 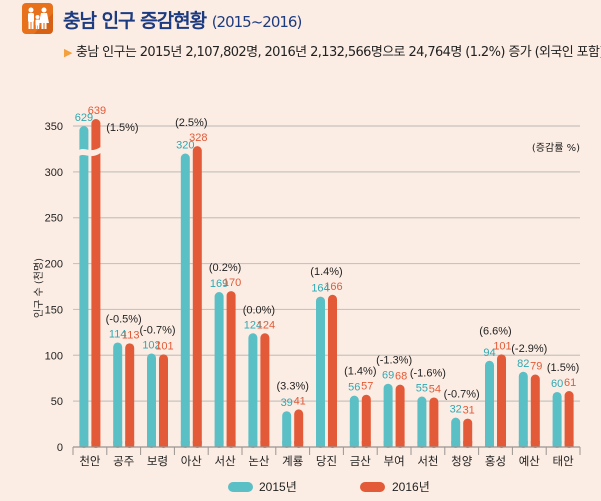 What do you see at coordinates (529, 349) in the screenshot?
I see `change-rate-label: (-2.9%)` at bounding box center [529, 349].